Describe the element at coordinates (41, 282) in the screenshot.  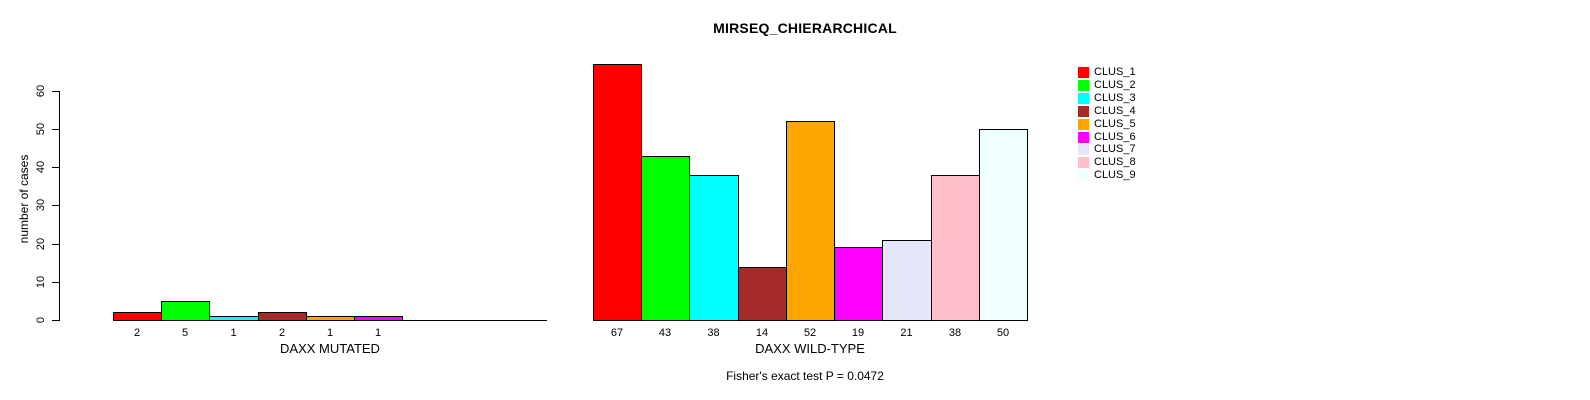
I see `y-tick-label: 10` at that location.